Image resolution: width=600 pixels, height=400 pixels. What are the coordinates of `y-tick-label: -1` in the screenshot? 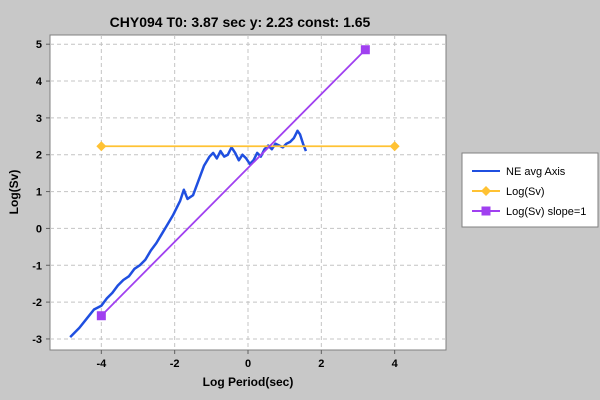 It's located at (37, 266).